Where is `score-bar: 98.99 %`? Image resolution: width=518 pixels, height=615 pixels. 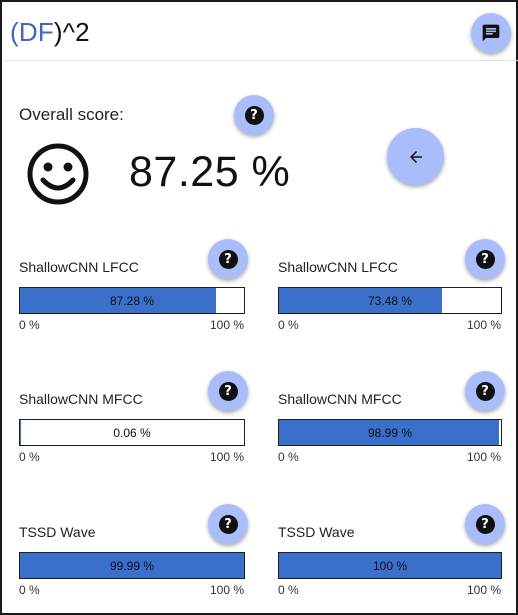 score-bar: 98.99 % is located at coordinates (390, 432).